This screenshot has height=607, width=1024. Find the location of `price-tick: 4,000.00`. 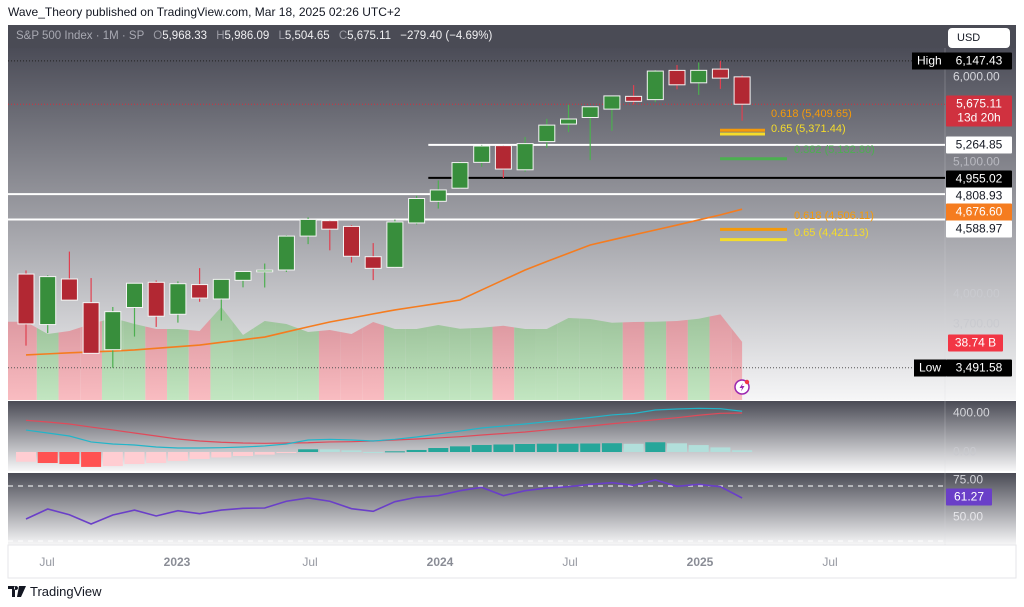

price-tick: 4,000.00 is located at coordinates (976, 293).